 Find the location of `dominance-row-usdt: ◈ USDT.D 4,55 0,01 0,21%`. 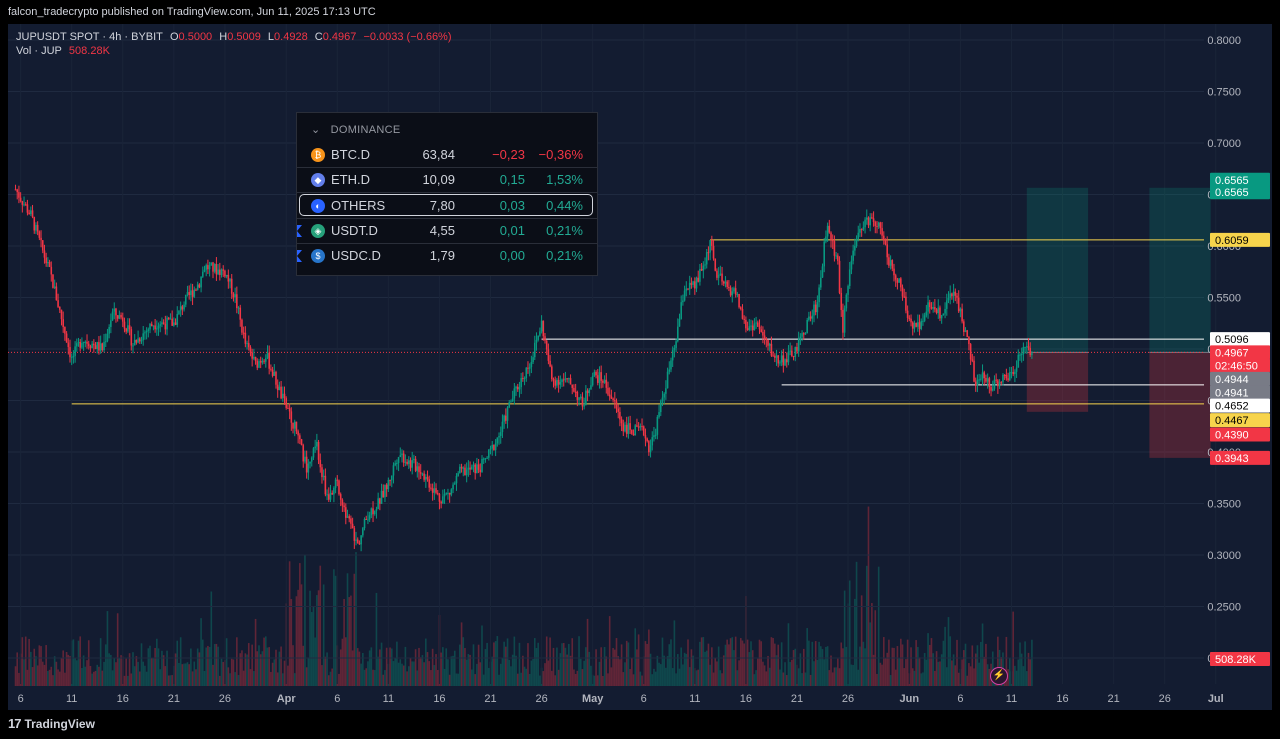

dominance-row-usdt: ◈ USDT.D 4,55 0,01 0,21% is located at coordinates (447, 231).